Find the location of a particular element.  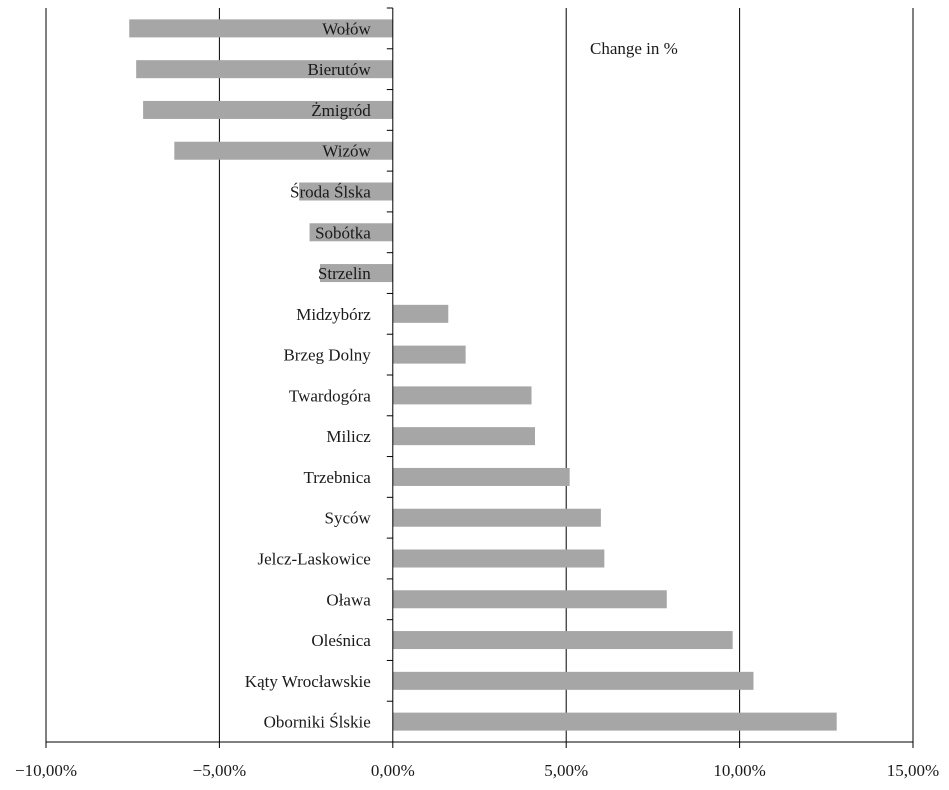

category-label: Środa Ślska is located at coordinates (330, 192).